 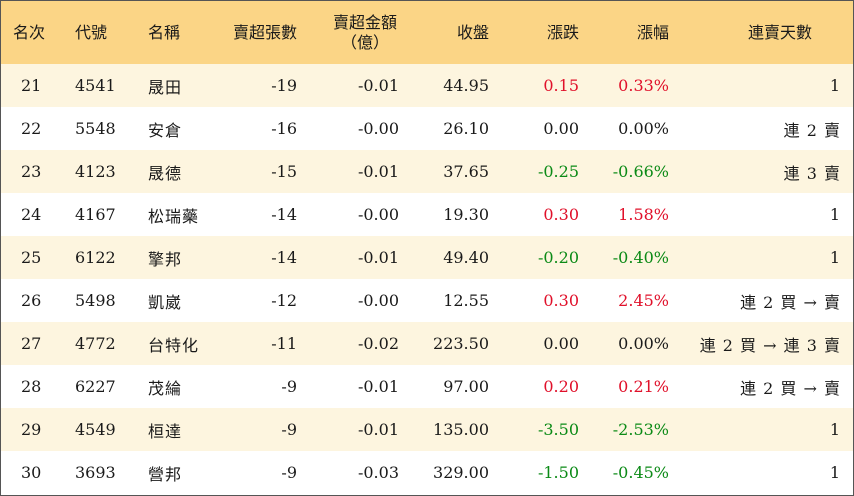 I want to click on cell-sell-volume: -15, so click(x=284, y=171).